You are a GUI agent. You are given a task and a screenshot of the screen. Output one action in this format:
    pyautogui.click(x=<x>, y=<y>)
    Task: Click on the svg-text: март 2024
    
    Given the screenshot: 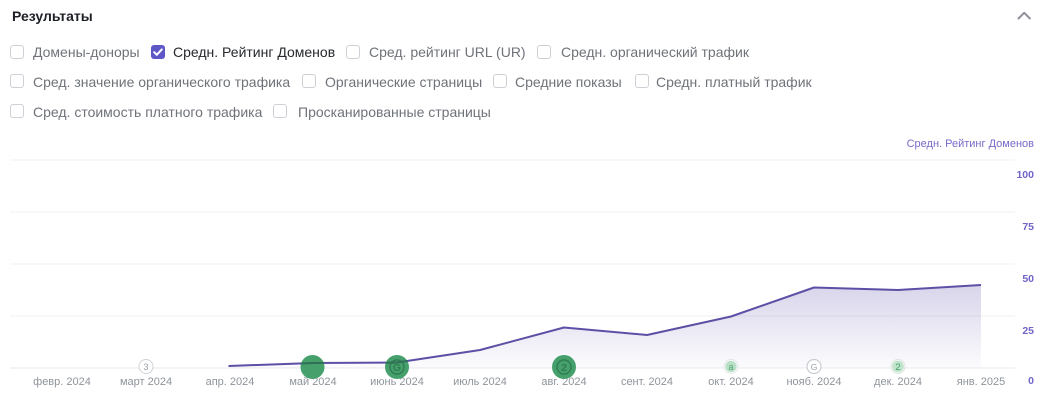 What is the action you would take?
    pyautogui.click(x=146, y=382)
    